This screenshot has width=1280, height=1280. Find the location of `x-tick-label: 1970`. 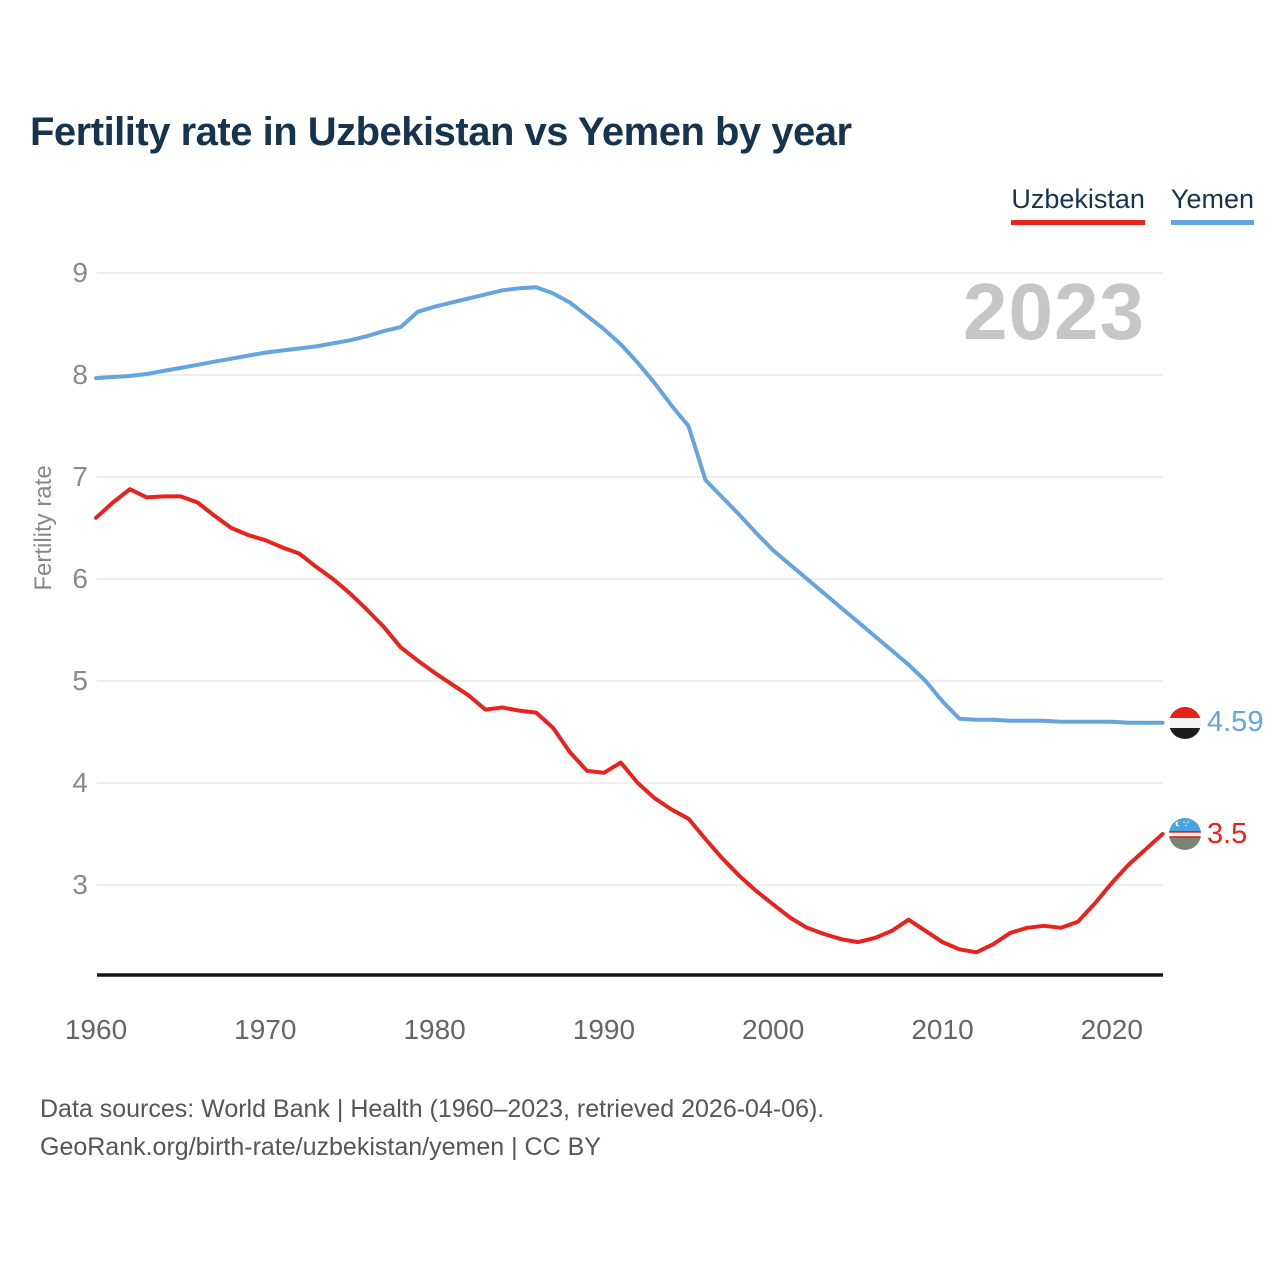

x-tick-label: 1970 is located at coordinates (265, 1029).